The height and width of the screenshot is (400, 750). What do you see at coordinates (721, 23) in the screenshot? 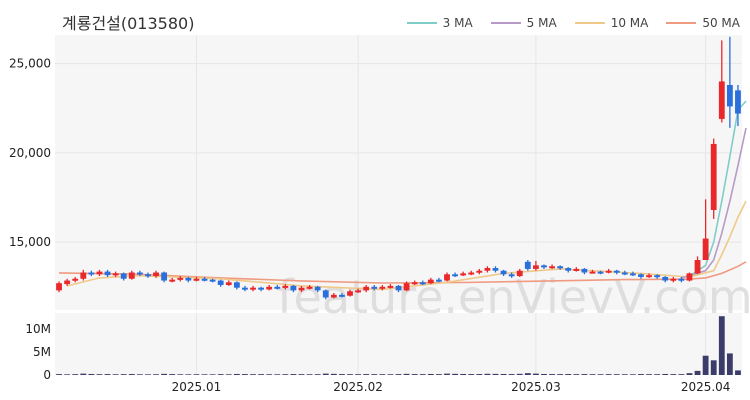
I see `legend-label-ma50: 50 MA` at bounding box center [721, 23].